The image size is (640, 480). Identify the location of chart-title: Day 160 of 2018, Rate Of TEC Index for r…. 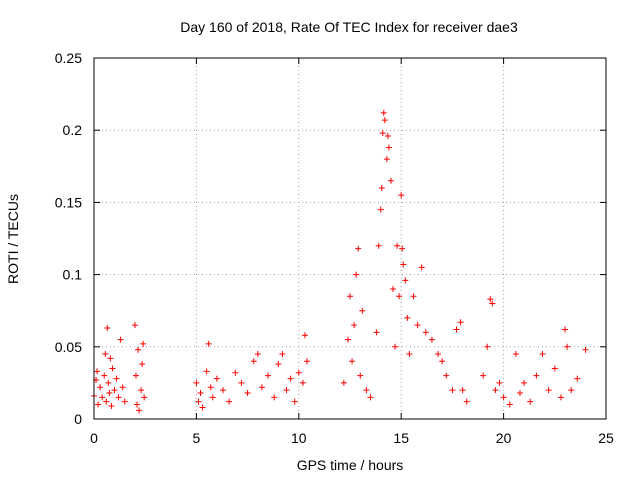
(349, 27).